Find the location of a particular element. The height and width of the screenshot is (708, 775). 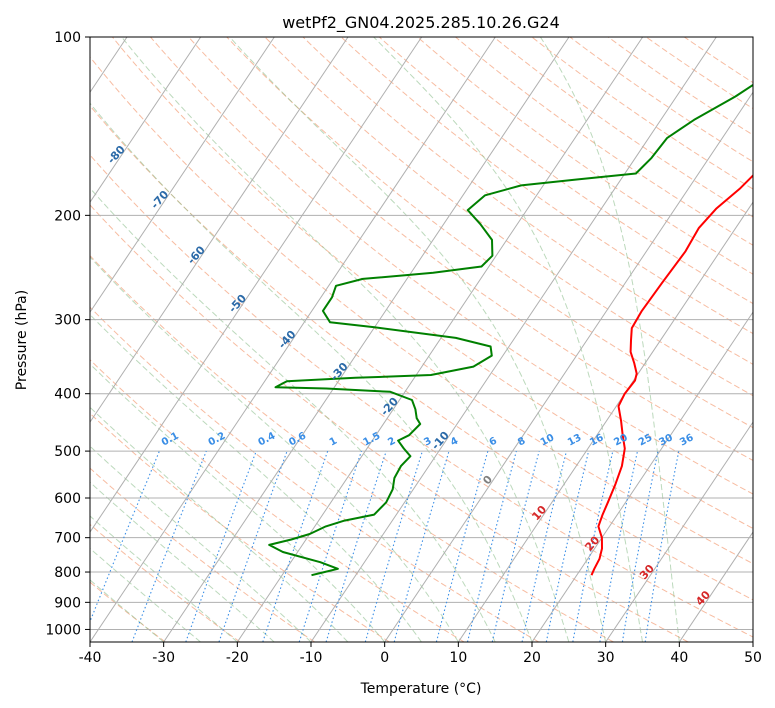

mixing-ratio-label: 4 is located at coordinates (454, 442).